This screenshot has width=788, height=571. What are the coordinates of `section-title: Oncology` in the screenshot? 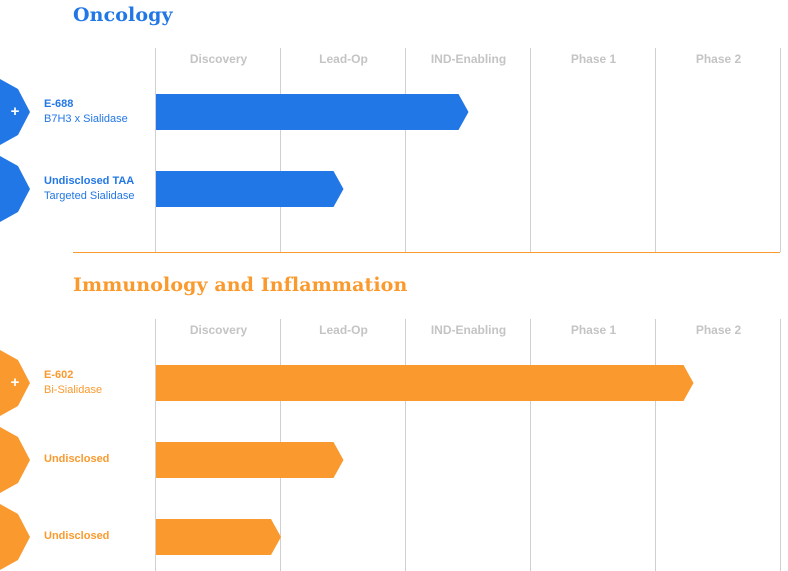 It's located at (123, 15).